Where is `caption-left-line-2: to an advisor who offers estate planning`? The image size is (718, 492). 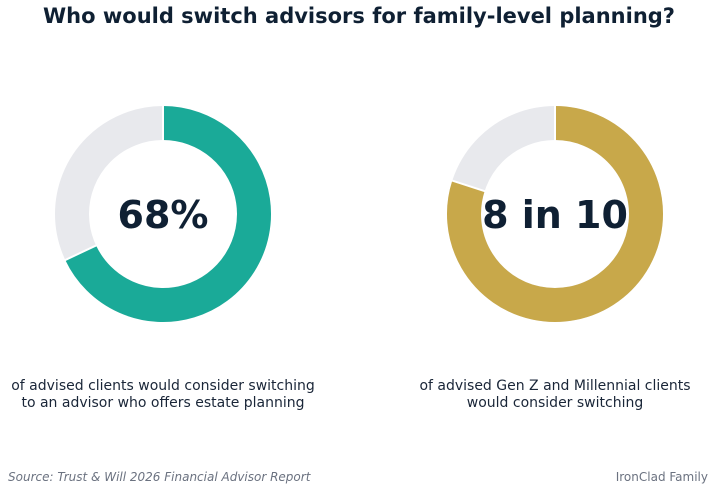
caption-left-line-2: to an advisor who offers estate planning is located at coordinates (163, 403).